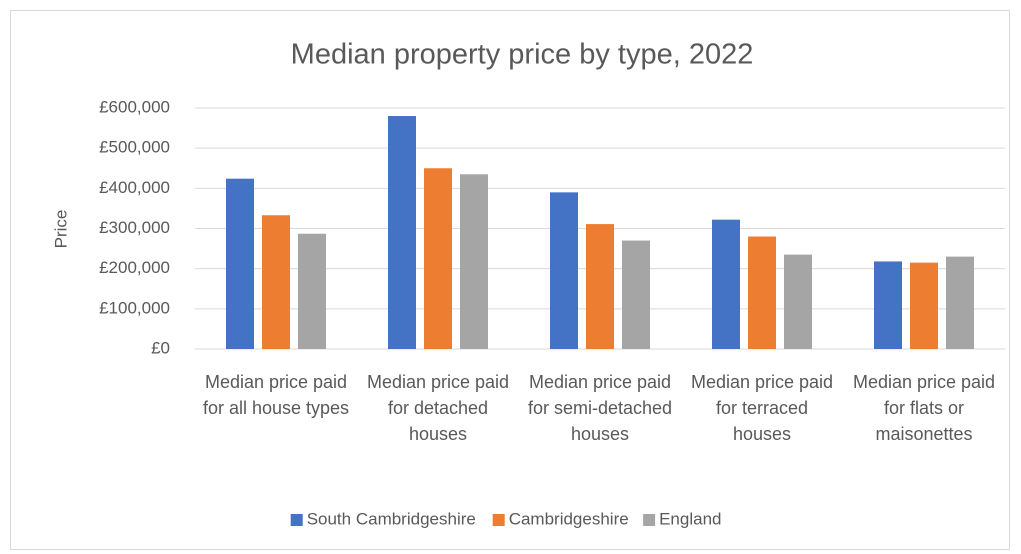  Describe the element at coordinates (60, 229) in the screenshot. I see `y-axis-label: Price` at that location.